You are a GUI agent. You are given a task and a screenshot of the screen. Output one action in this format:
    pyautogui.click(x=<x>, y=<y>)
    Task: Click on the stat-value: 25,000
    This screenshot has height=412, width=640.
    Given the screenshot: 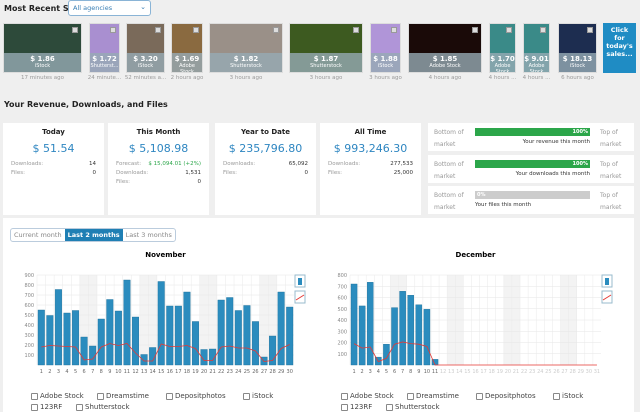 What is the action you would take?
    pyautogui.click(x=403, y=173)
    